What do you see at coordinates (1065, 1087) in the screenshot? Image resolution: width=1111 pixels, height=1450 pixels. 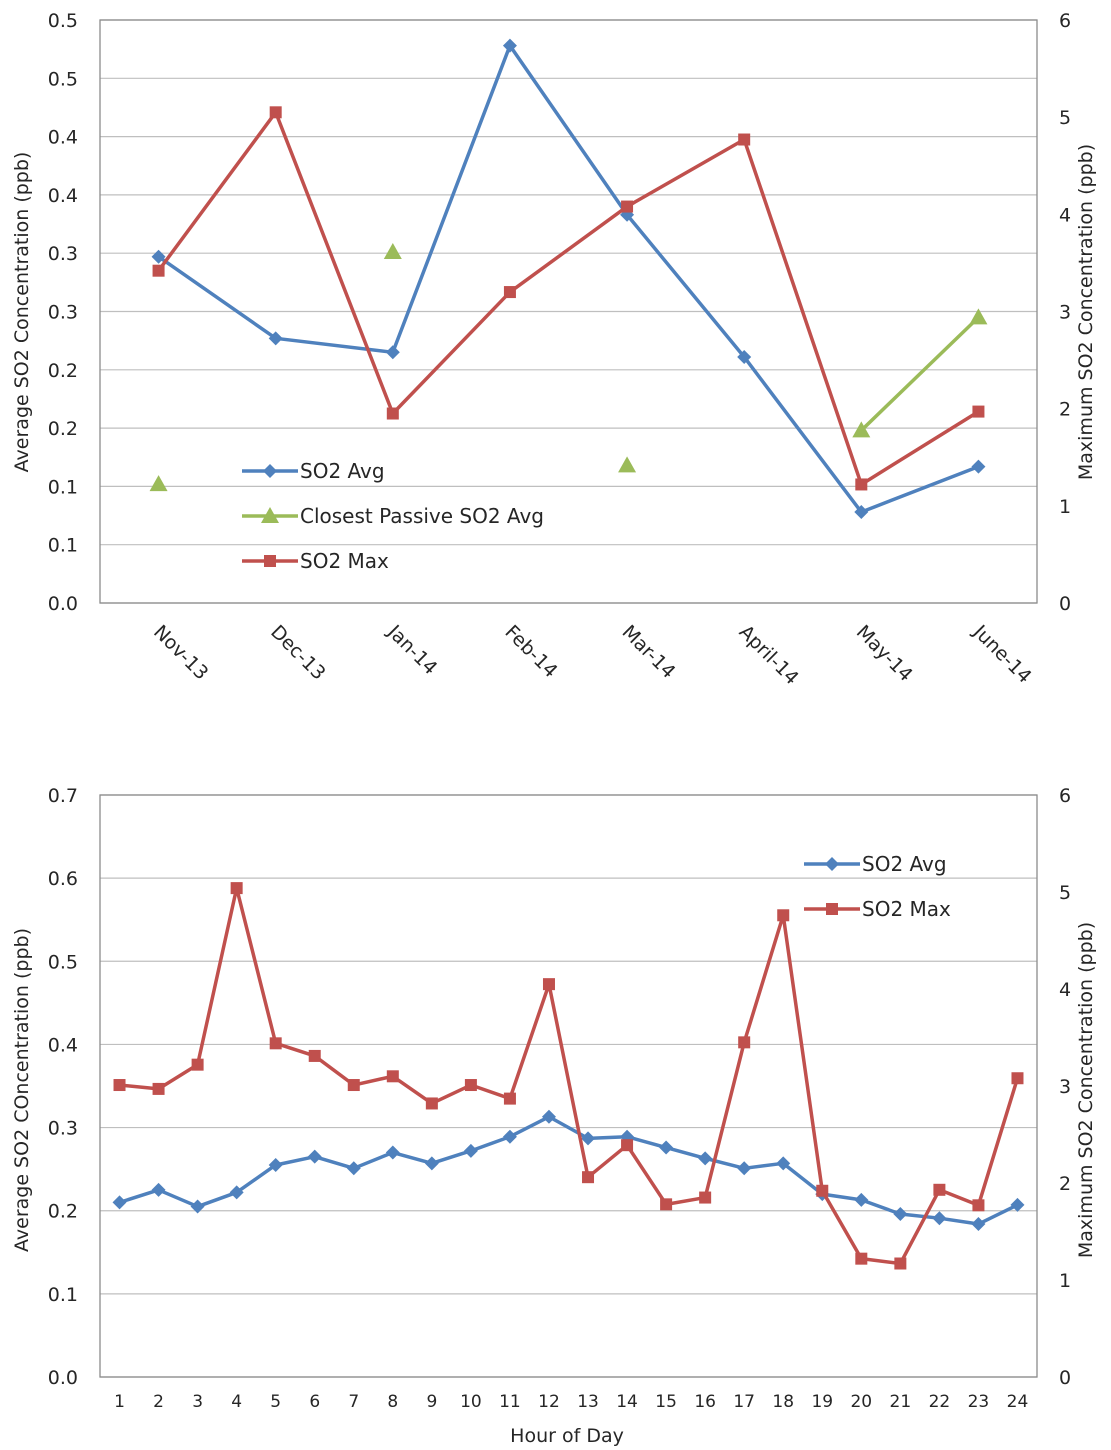 I see `y-right-tick-label: 3` at bounding box center [1065, 1087].